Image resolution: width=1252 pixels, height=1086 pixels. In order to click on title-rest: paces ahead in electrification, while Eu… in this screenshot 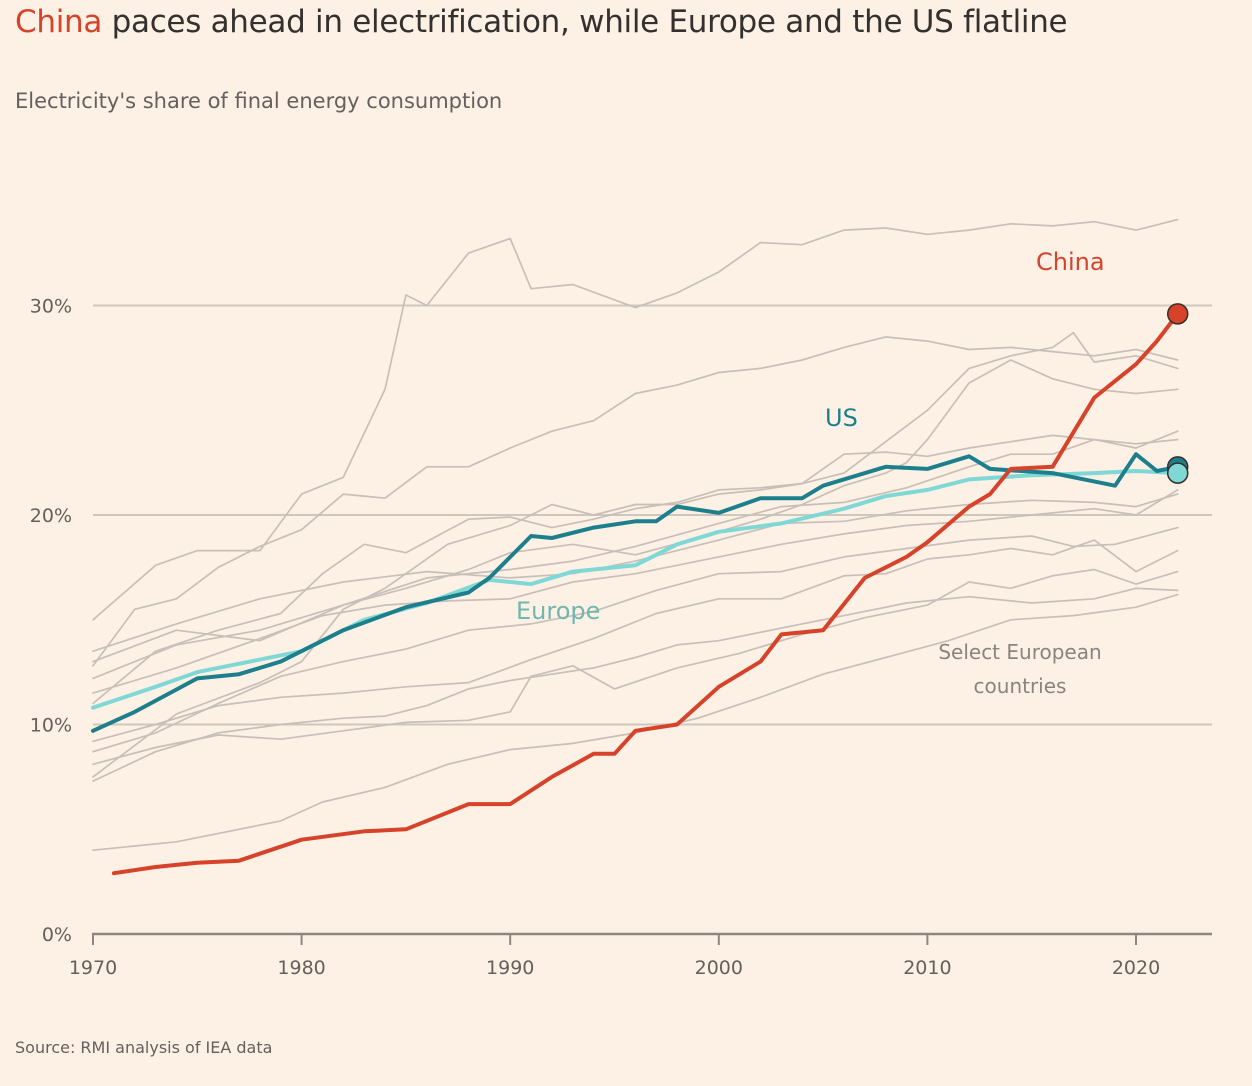, I will do `click(585, 22)`.